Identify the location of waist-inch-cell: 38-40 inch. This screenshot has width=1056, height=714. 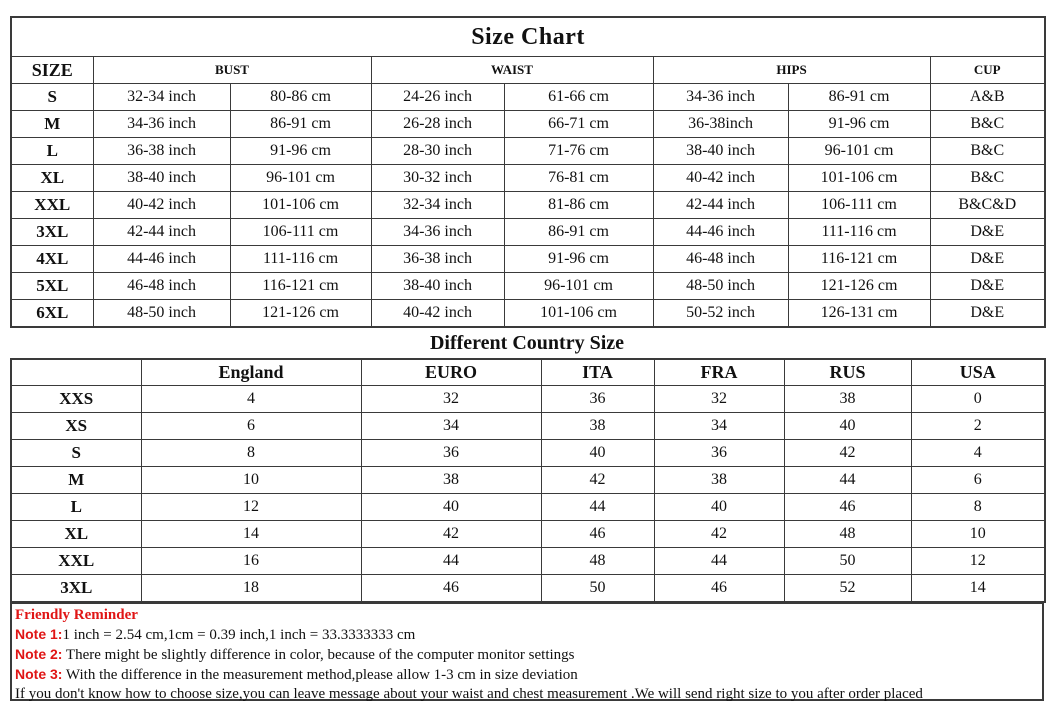
(437, 286).